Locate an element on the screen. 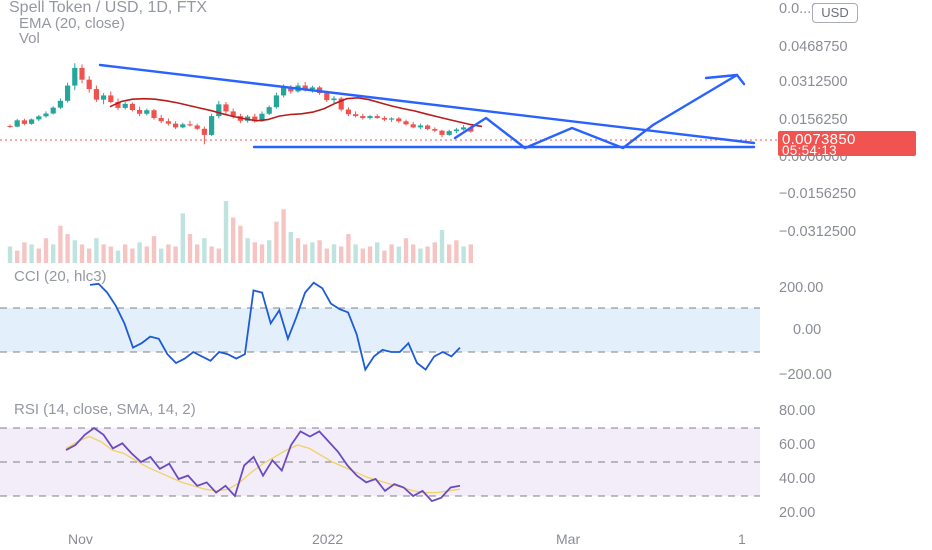  cci-legend: CCI (20, hlc3) is located at coordinates (60, 276).